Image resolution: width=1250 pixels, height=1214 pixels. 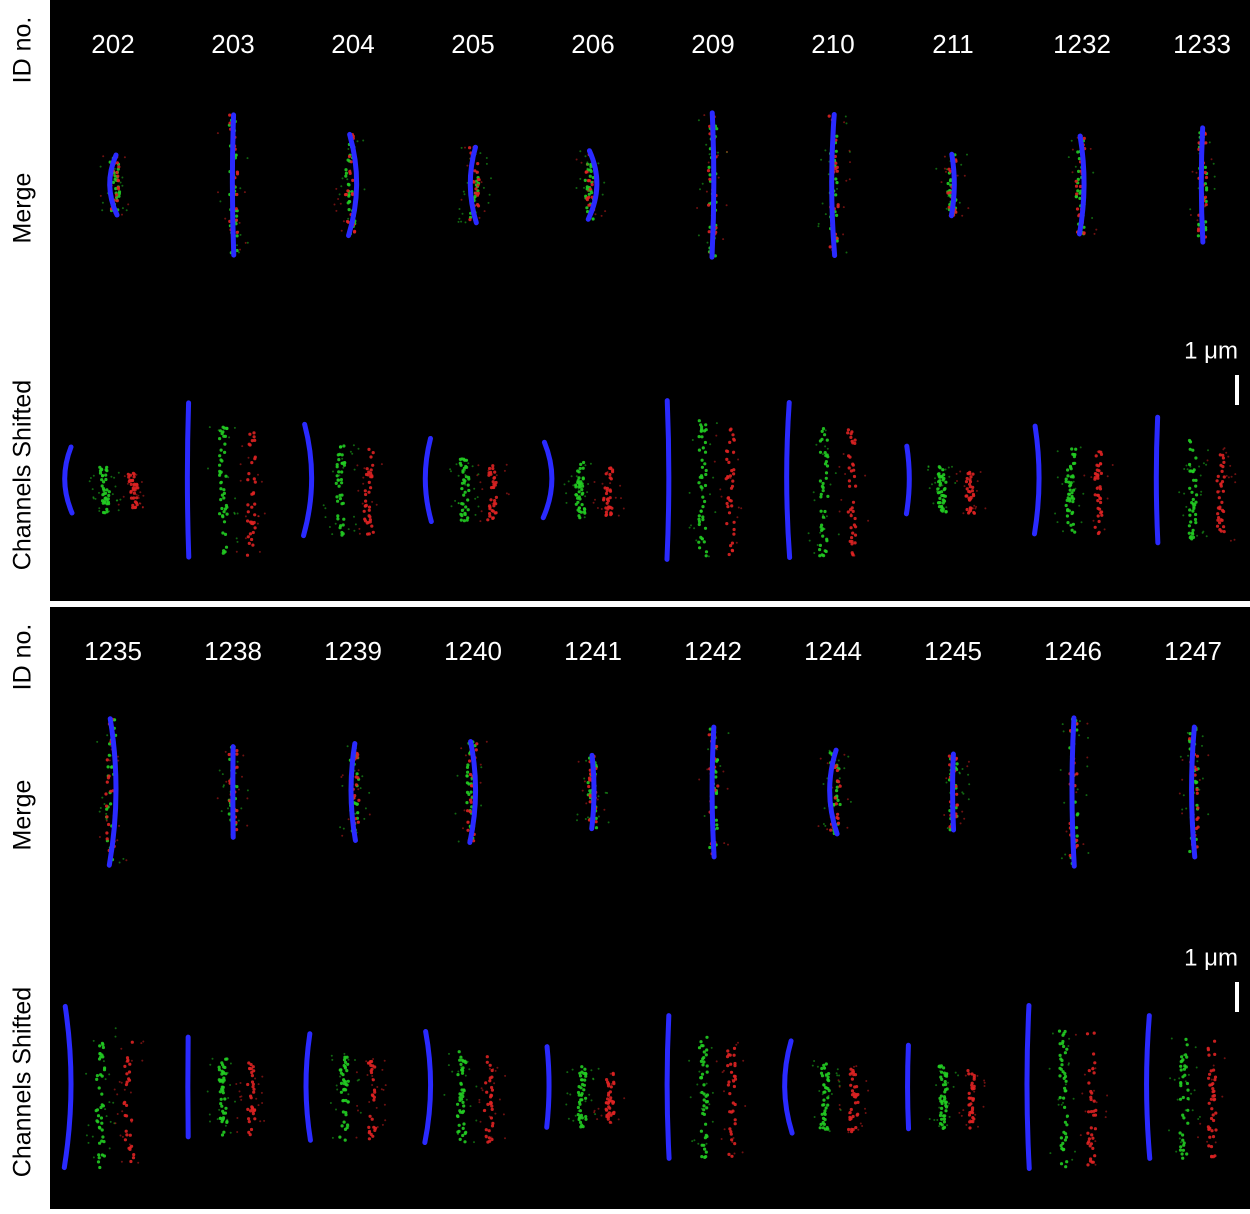 What do you see at coordinates (712, 44) in the screenshot?
I see `id-label: 209` at bounding box center [712, 44].